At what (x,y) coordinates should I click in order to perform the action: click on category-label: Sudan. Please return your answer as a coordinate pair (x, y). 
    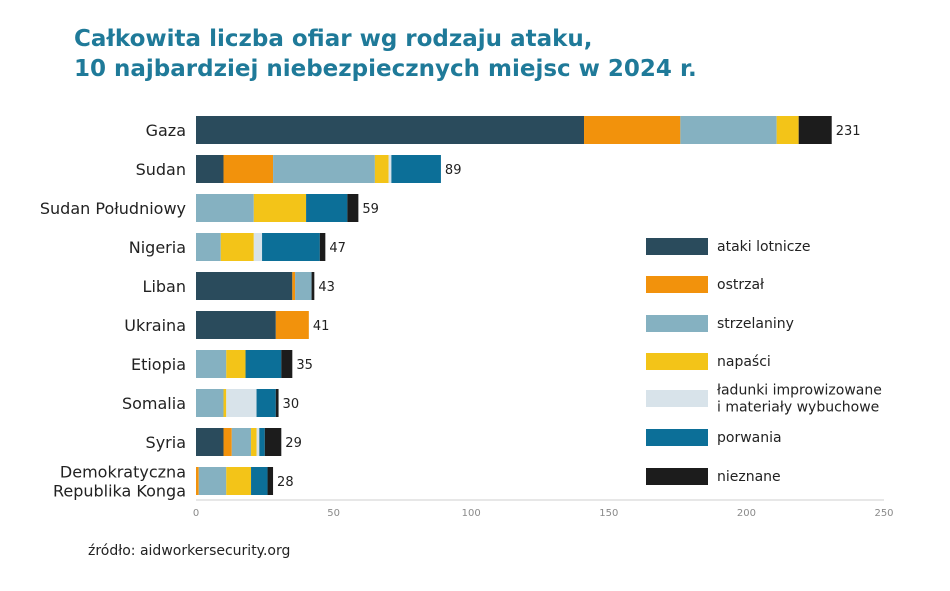
    Looking at the image, I should click on (161, 169).